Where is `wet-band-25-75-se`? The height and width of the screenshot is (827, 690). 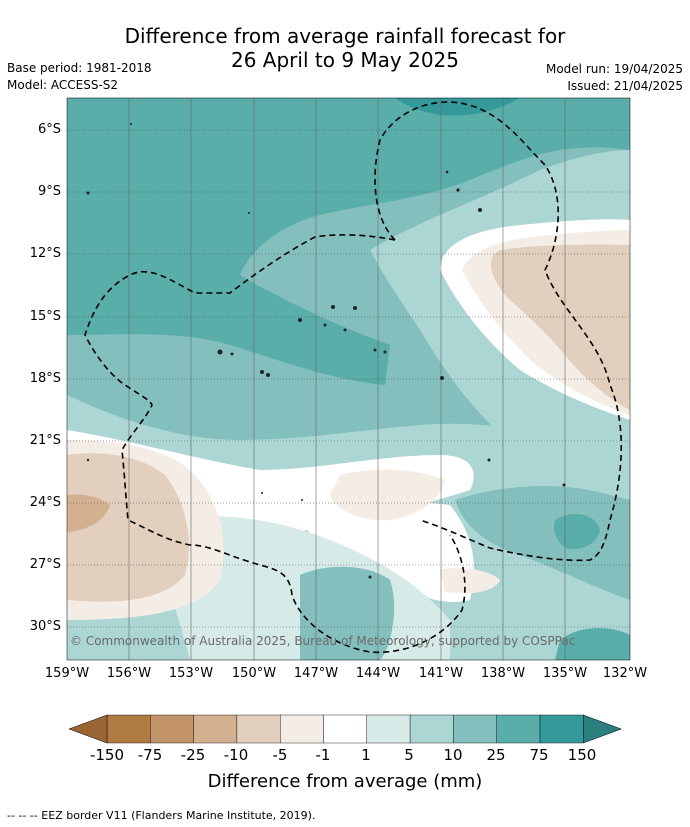 wet-band-25-75-se is located at coordinates (577, 532).